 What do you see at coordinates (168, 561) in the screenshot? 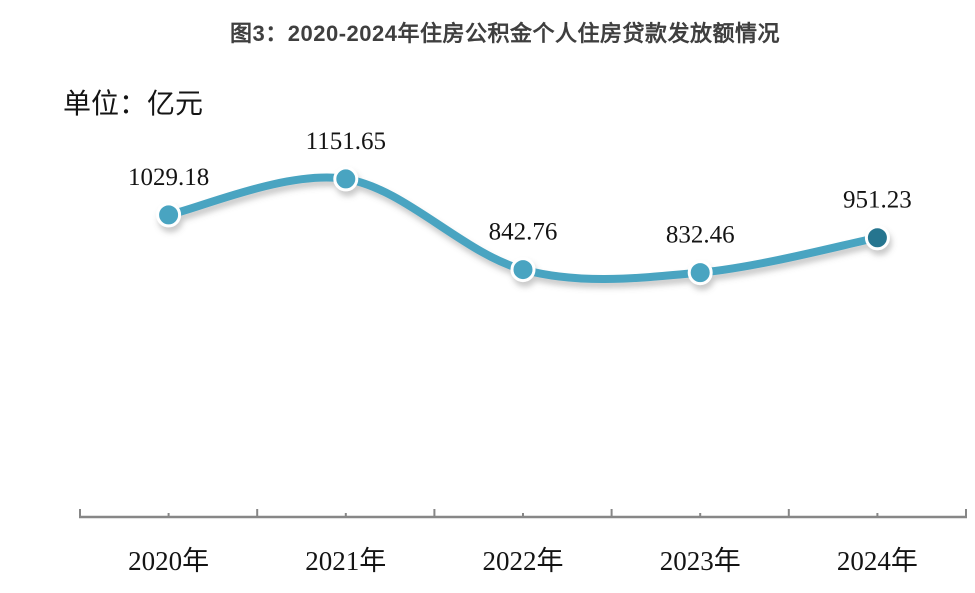
I see `x-axis-label: 2020年` at bounding box center [168, 561].